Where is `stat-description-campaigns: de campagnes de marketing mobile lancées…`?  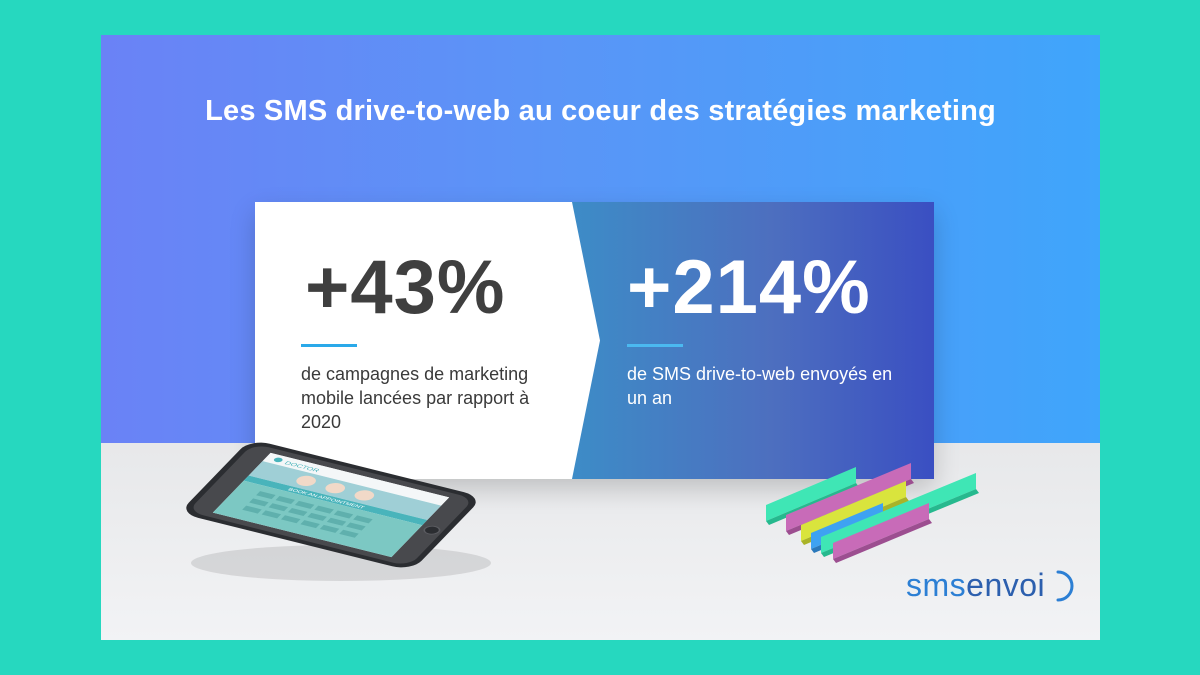 stat-description-campaigns: de campagnes de marketing mobile lancées… is located at coordinates (415, 398).